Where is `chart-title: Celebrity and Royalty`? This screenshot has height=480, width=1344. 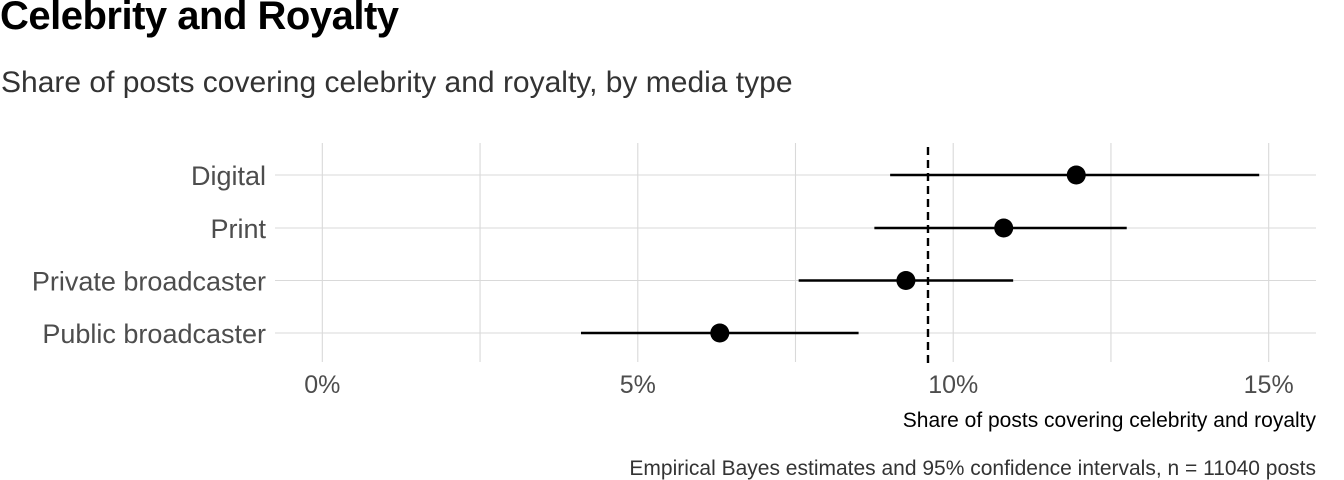
chart-title: Celebrity and Royalty is located at coordinates (199, 19).